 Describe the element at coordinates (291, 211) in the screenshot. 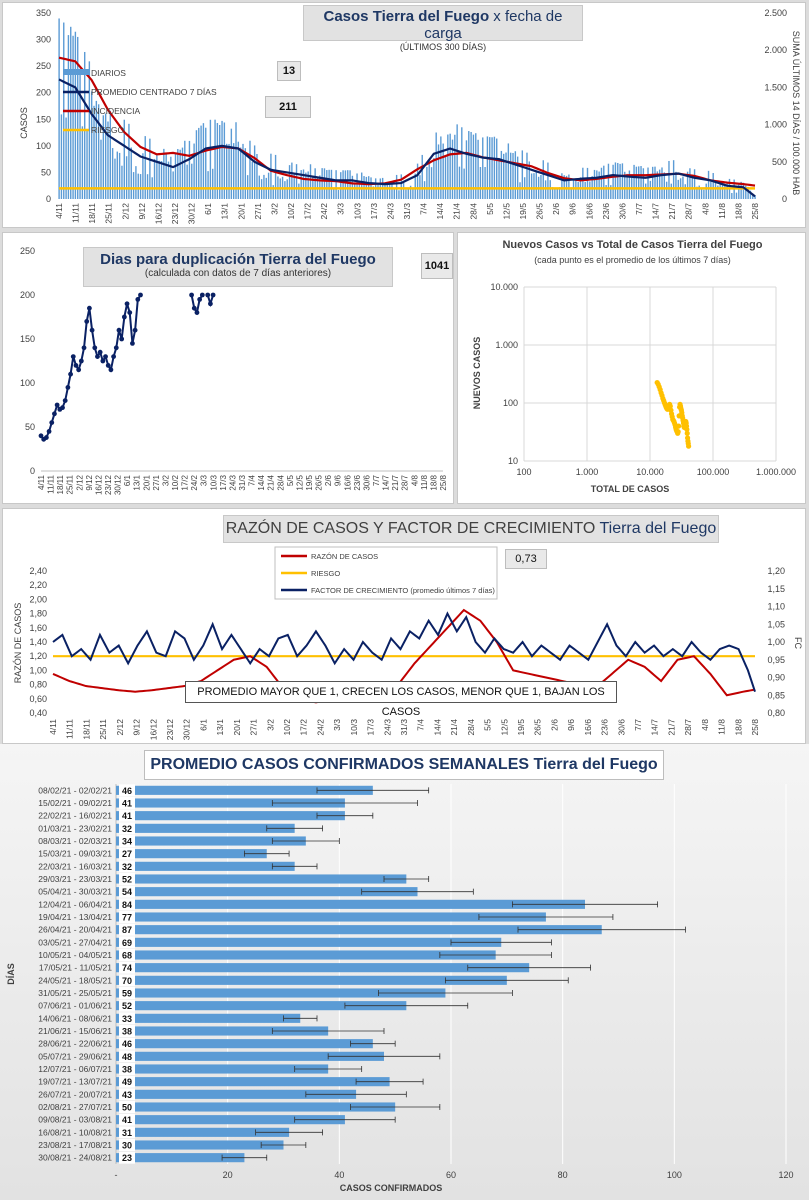

I see `cases-x-tick: 10/2` at that location.